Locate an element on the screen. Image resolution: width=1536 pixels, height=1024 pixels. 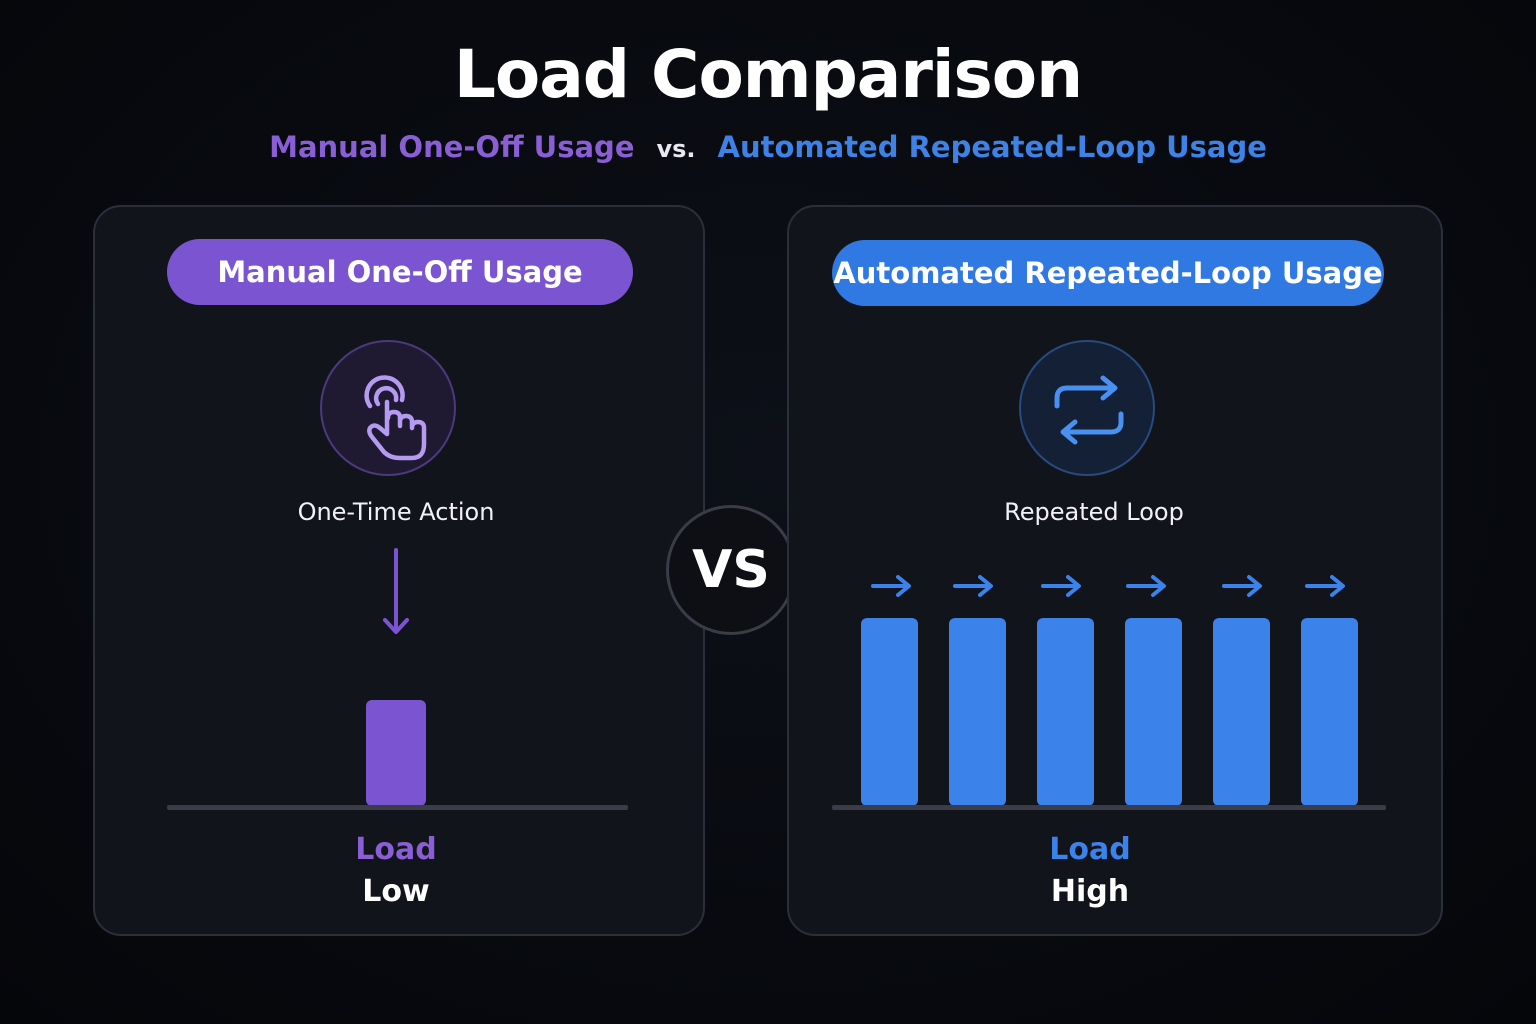
vs-badge: VS is located at coordinates (731, 570).